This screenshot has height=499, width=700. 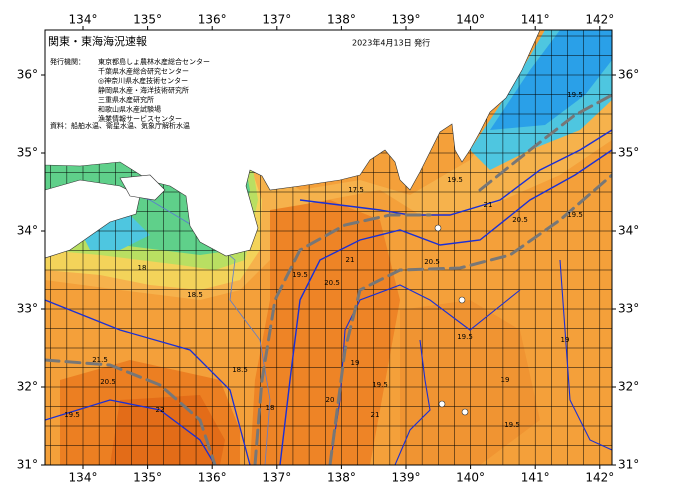 I want to click on contour-label: 20, so click(x=330, y=400).